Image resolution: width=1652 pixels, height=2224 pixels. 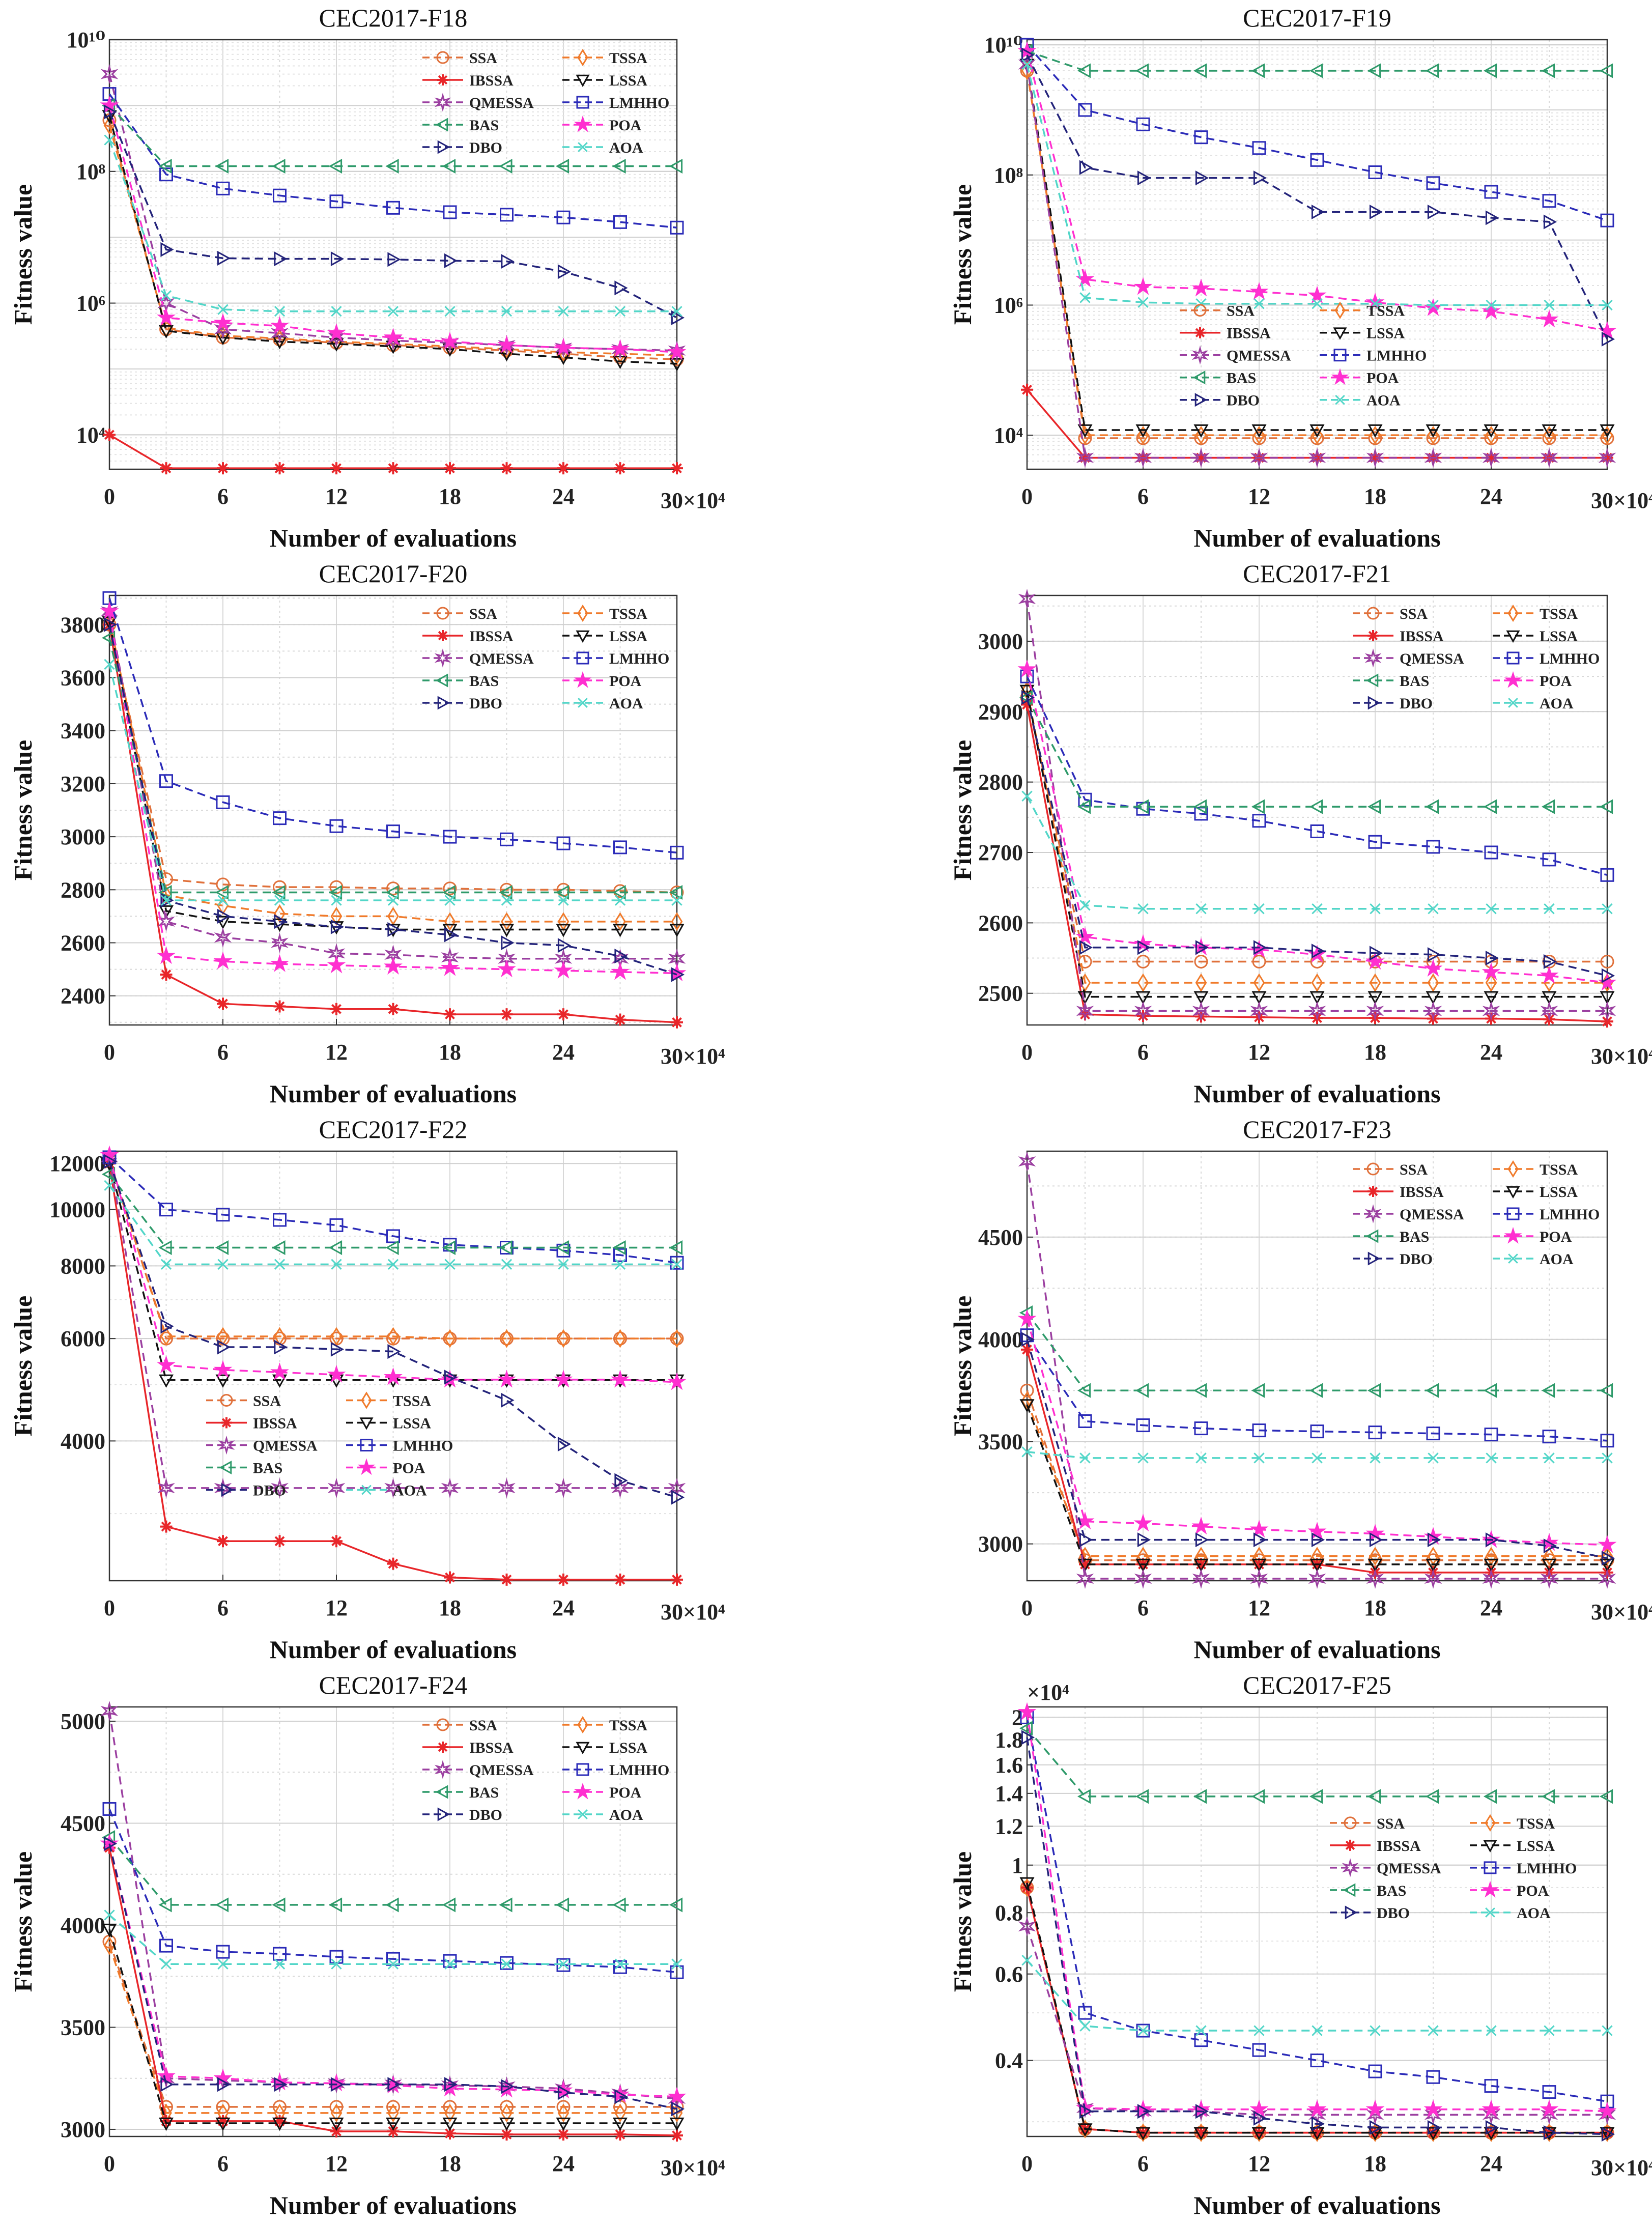 I want to click on x-tick-label: 0, so click(x=1027, y=1052).